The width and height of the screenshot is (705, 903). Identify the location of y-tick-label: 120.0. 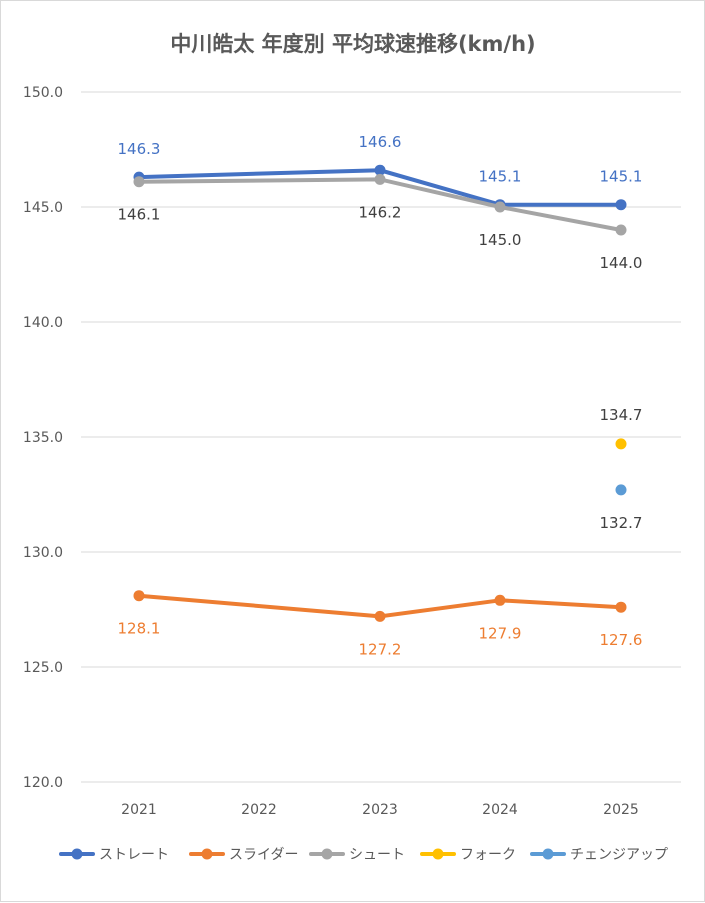
(43, 783).